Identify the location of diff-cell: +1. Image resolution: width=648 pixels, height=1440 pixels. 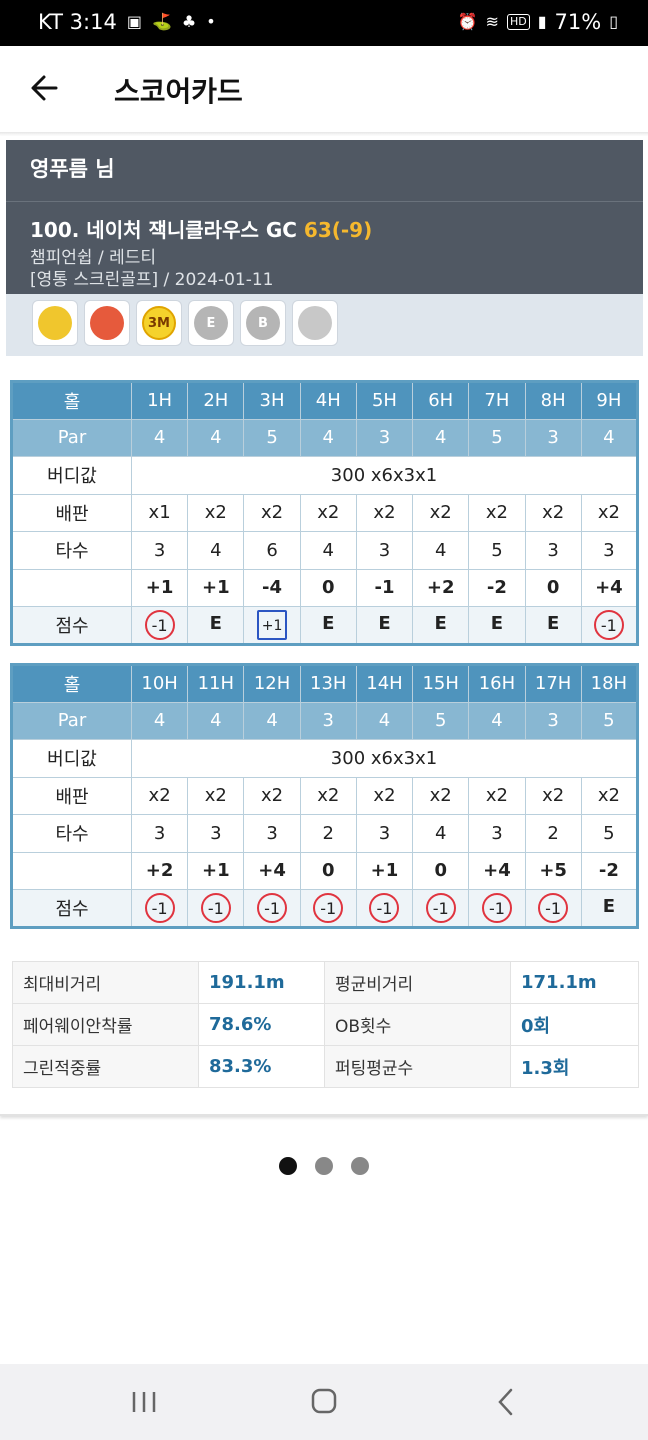
(216, 870).